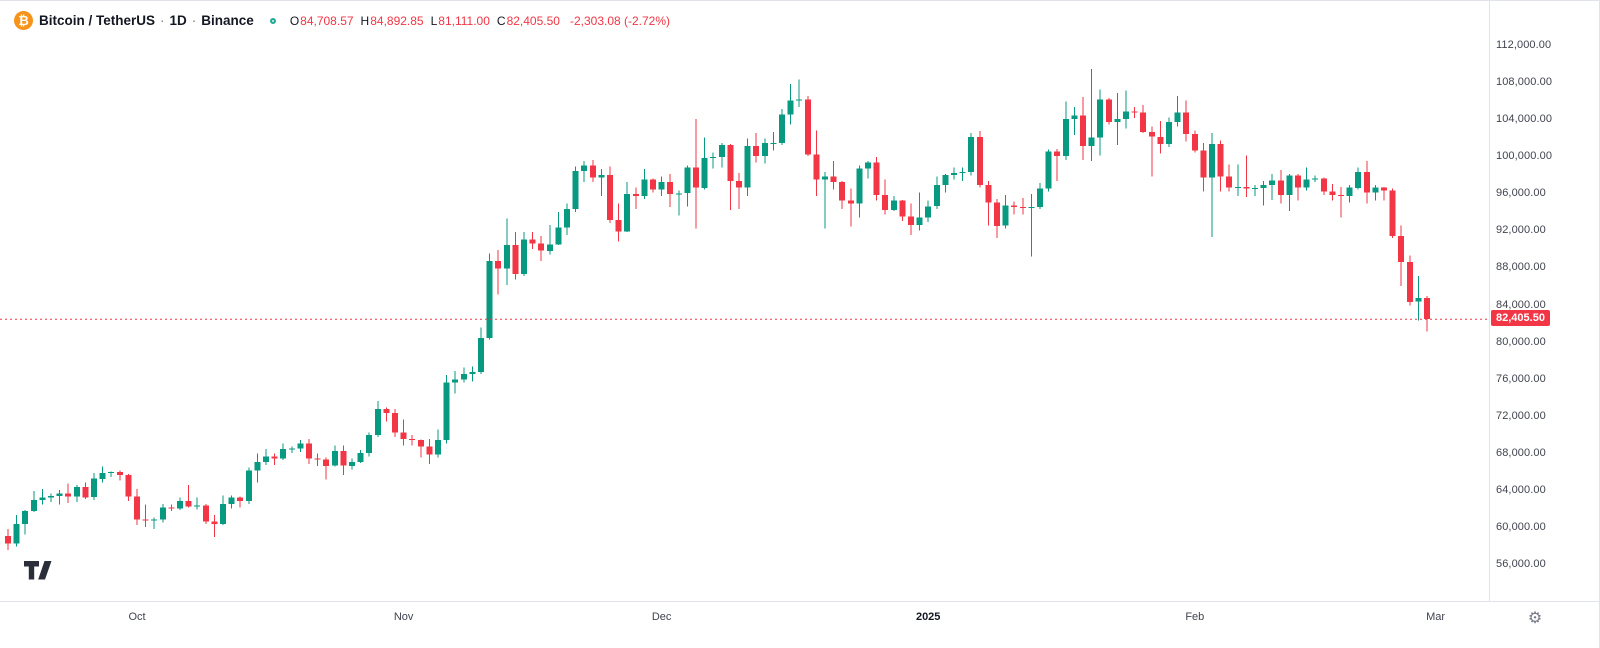 The height and width of the screenshot is (648, 1600). I want to click on settings-icon: ⚙, so click(1535, 618).